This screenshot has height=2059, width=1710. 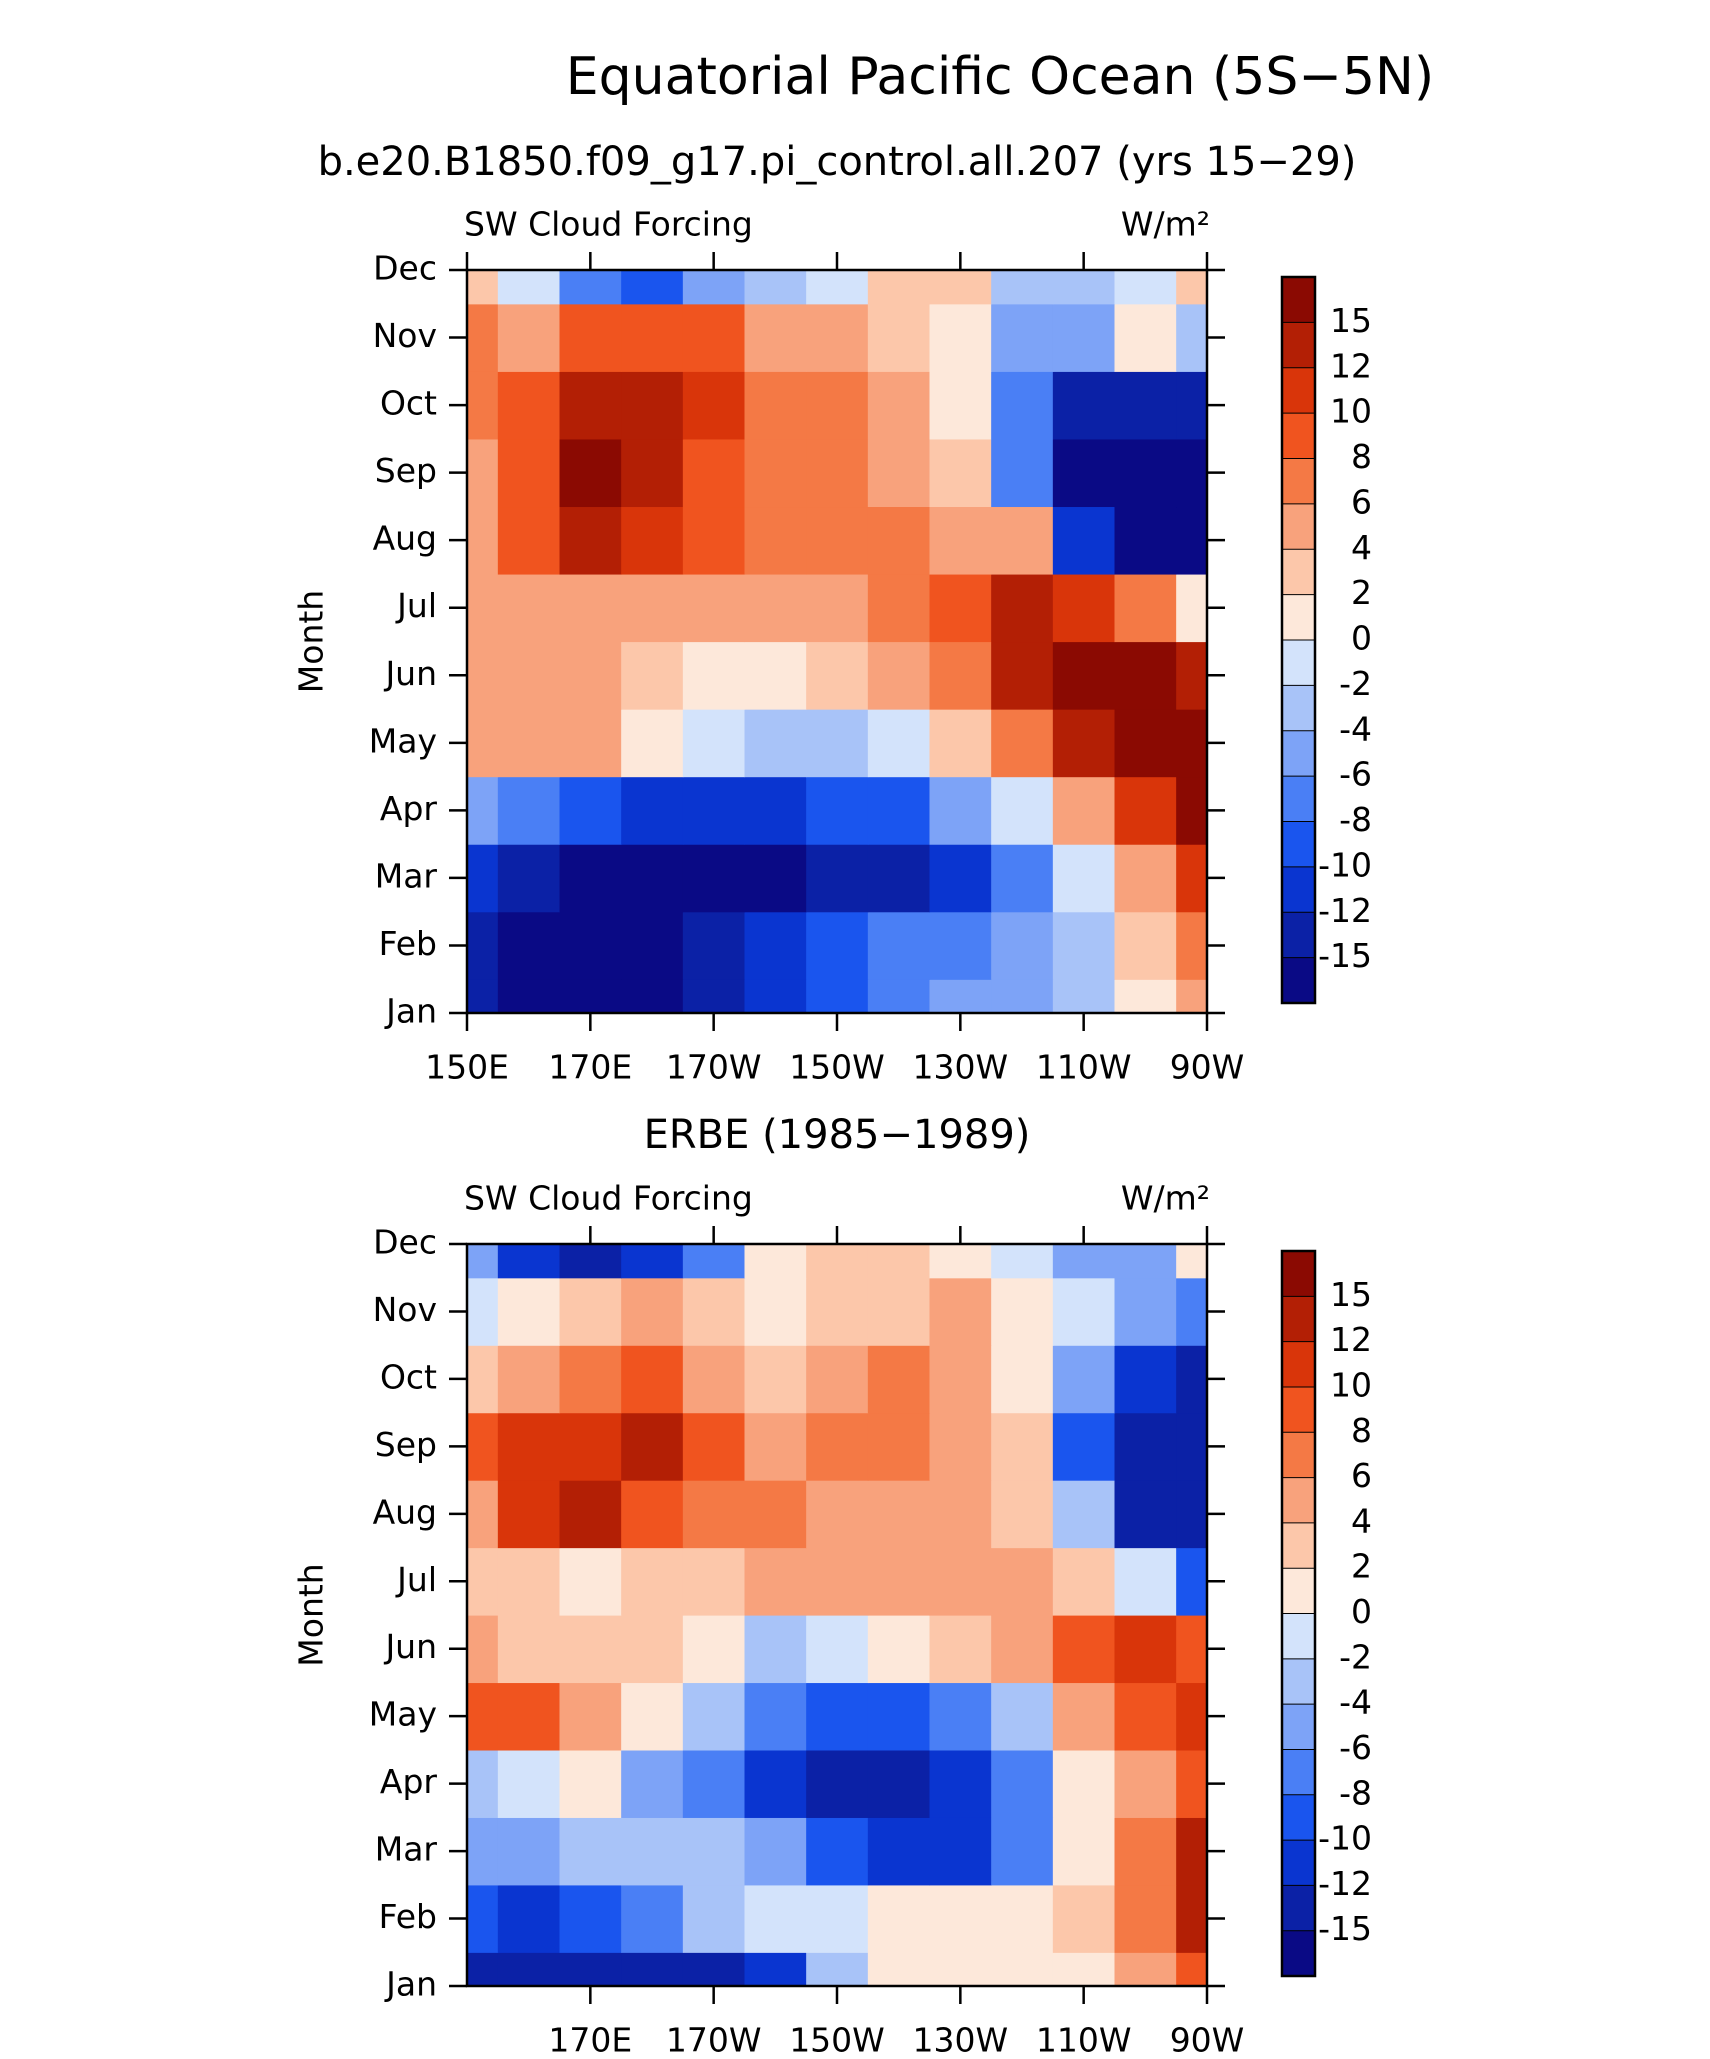 What do you see at coordinates (1355, 1747) in the screenshot?
I see `colorbar-label: -6` at bounding box center [1355, 1747].